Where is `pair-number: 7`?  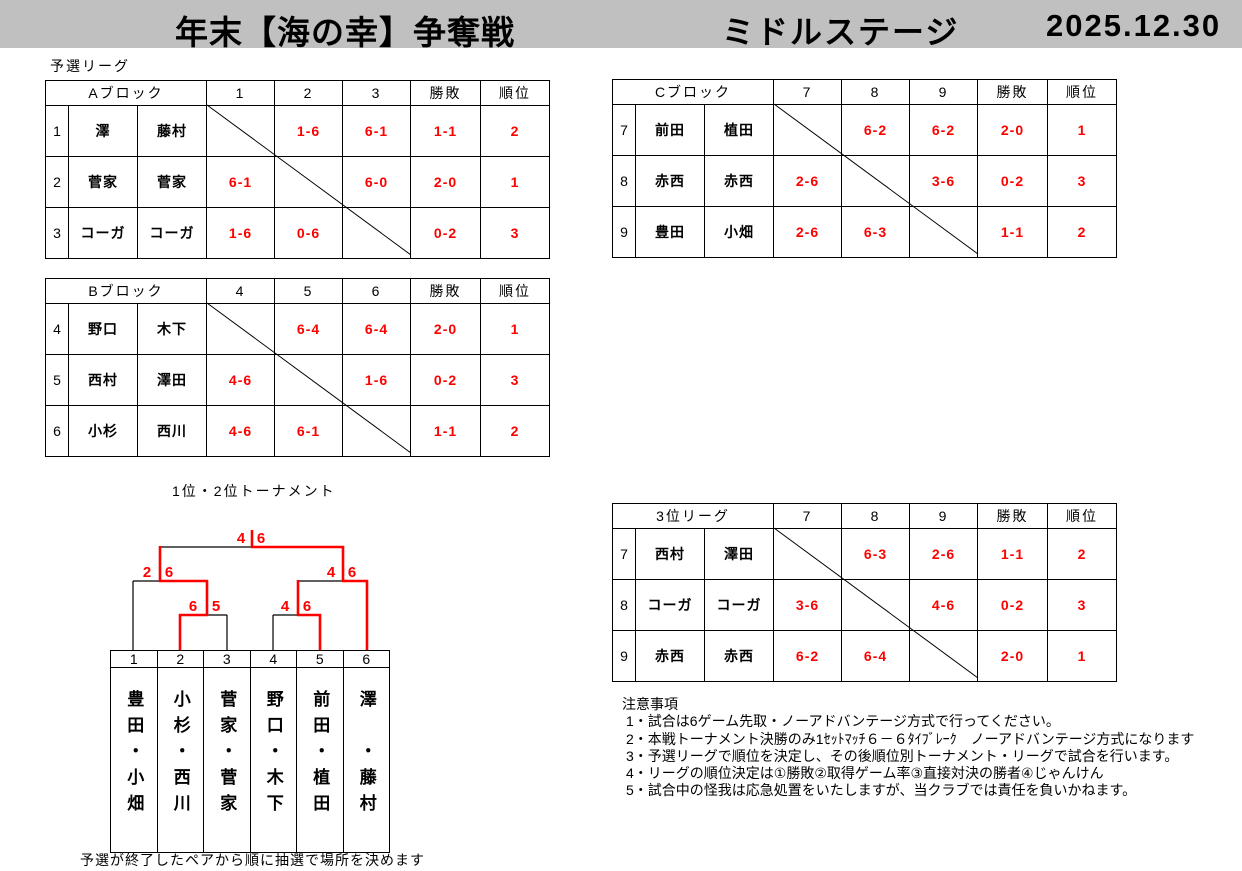
pair-number: 7 is located at coordinates (624, 130).